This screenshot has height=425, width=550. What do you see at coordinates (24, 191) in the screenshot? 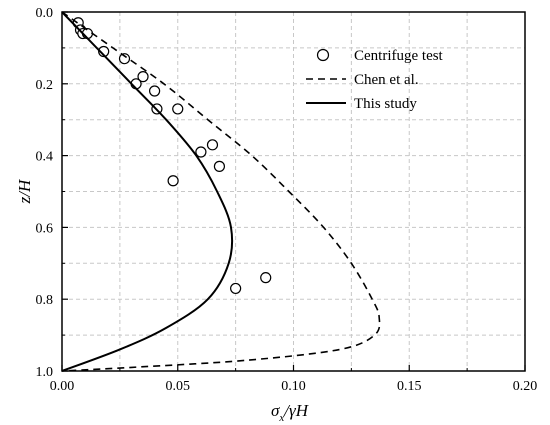
I see `y-axis-label: z/H` at bounding box center [24, 191].